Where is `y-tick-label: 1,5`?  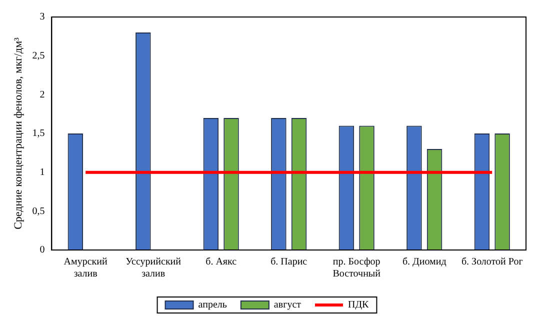 y-tick-label: 1,5 is located at coordinates (38, 134).